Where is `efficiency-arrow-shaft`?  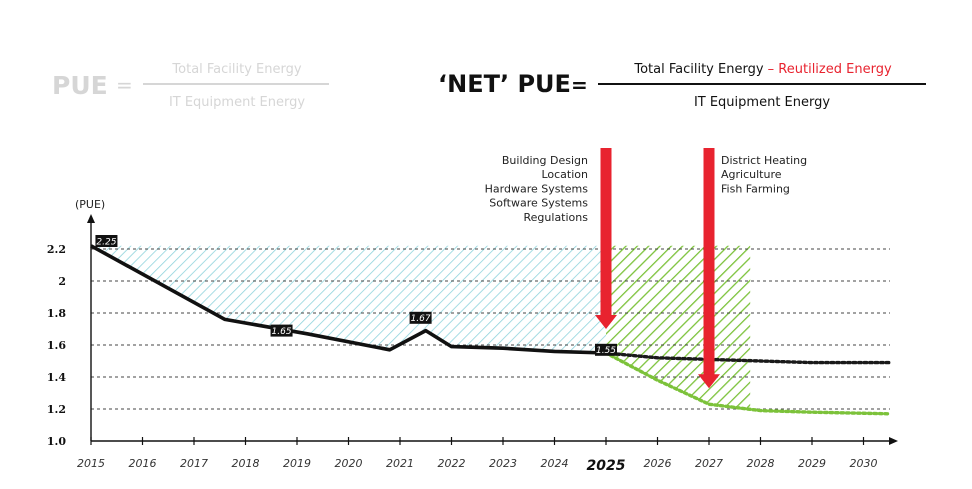
efficiency-arrow-shaft is located at coordinates (606, 232).